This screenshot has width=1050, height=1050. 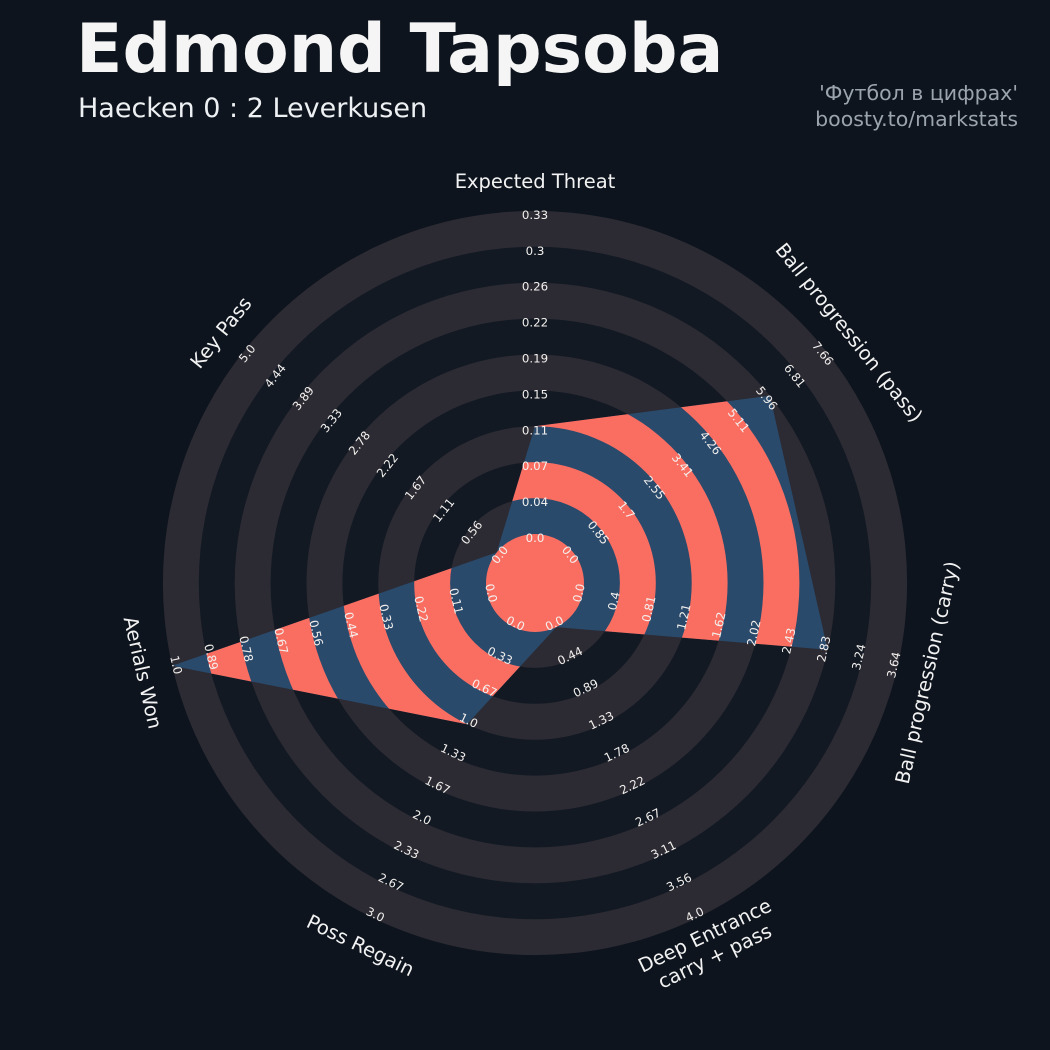 What do you see at coordinates (535, 502) in the screenshot?
I see `tick-label: 0.04` at bounding box center [535, 502].